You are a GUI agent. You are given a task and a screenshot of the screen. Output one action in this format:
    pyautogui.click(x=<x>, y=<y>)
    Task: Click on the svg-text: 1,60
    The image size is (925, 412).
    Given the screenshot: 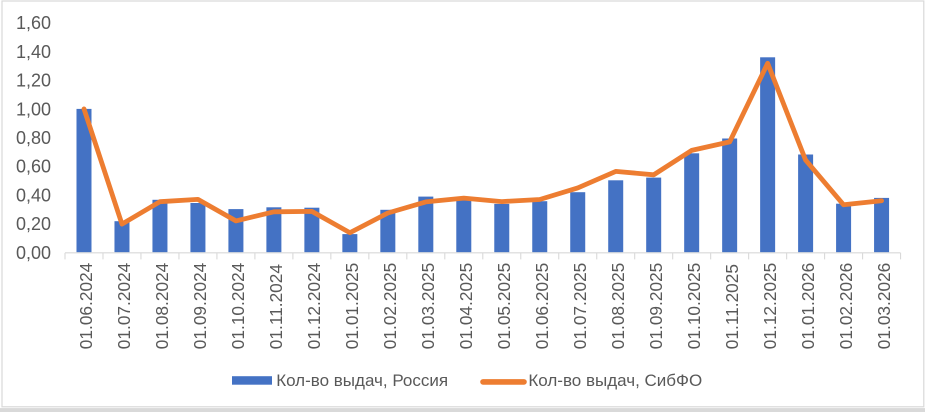 What is the action you would take?
    pyautogui.click(x=33, y=23)
    